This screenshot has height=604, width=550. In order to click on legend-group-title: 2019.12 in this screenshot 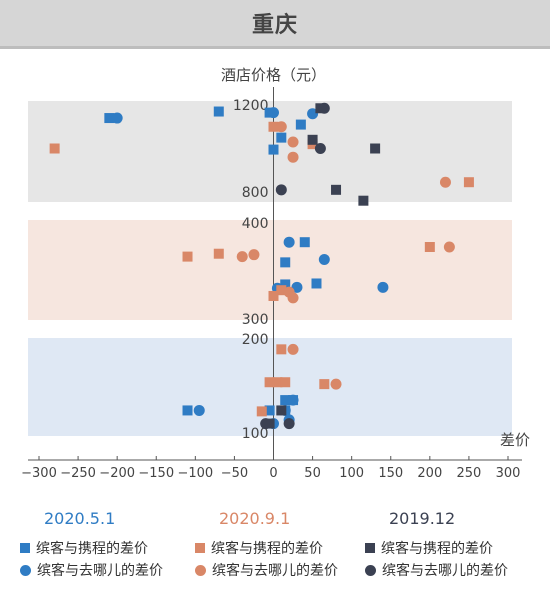, I will do `click(422, 518)`.